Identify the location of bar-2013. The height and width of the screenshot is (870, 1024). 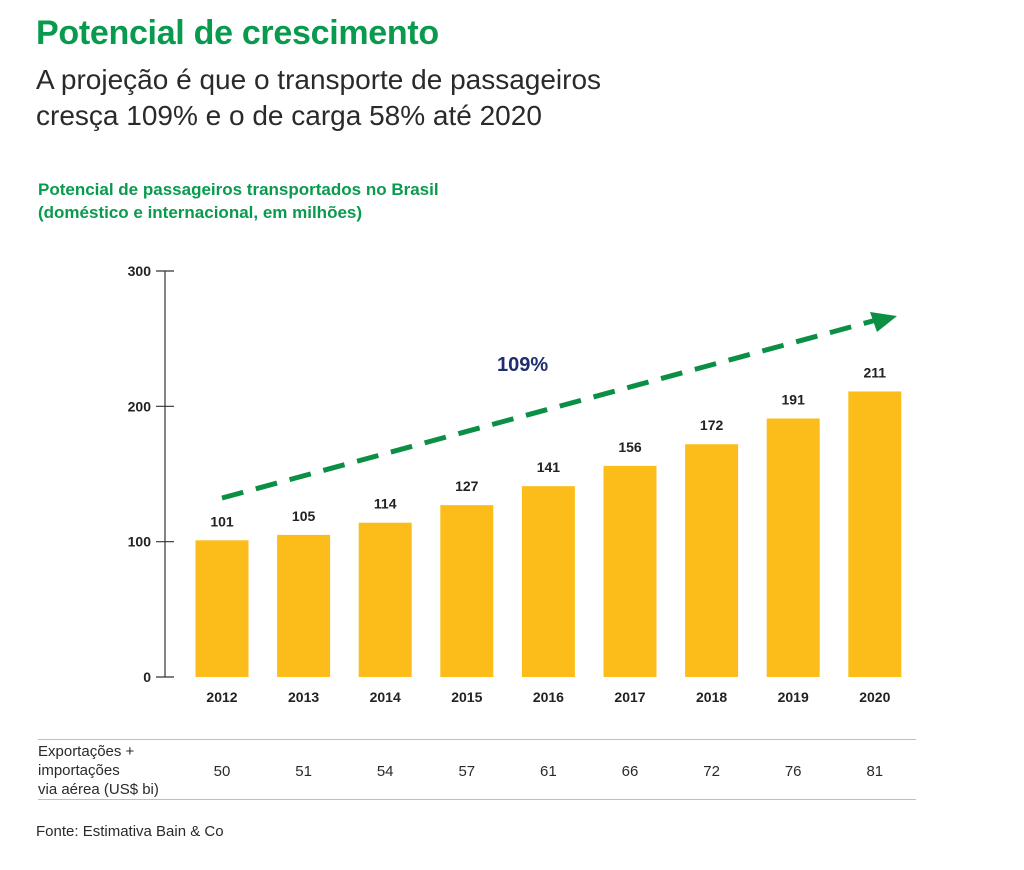
(304, 605).